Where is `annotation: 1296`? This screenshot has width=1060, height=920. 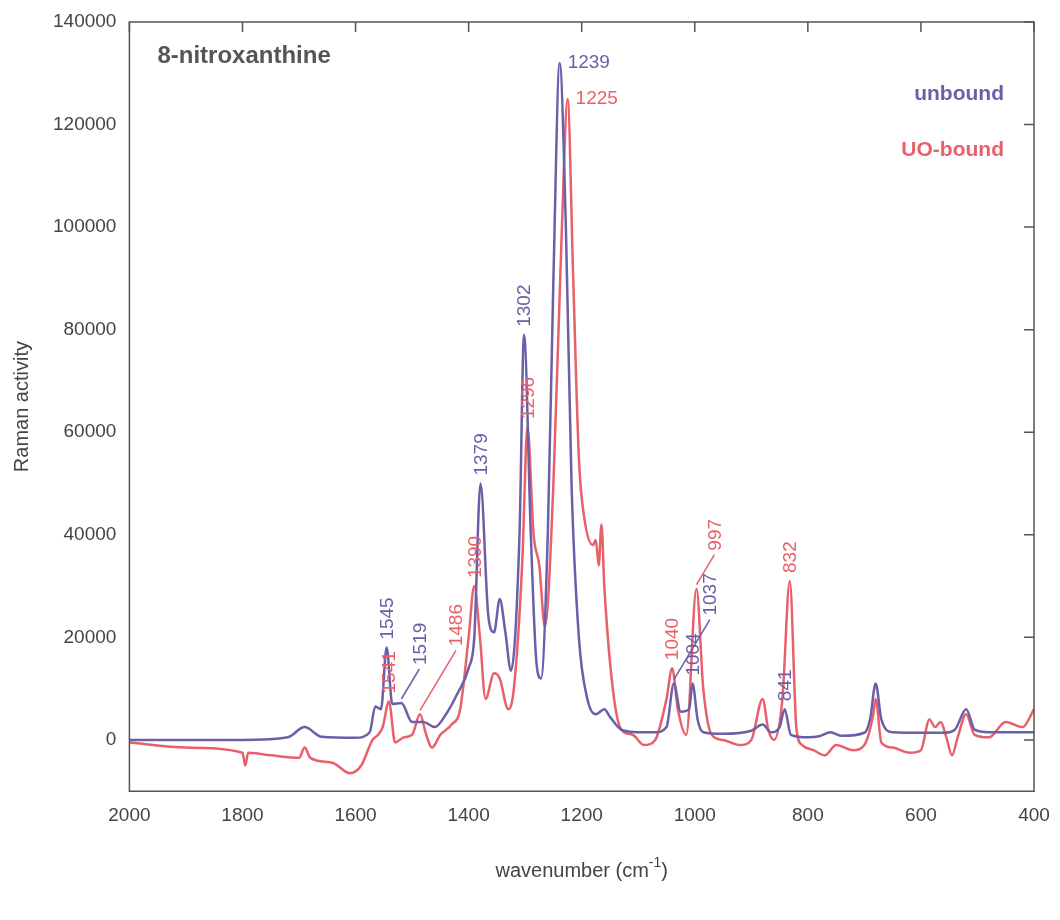 annotation: 1296 is located at coordinates (527, 398).